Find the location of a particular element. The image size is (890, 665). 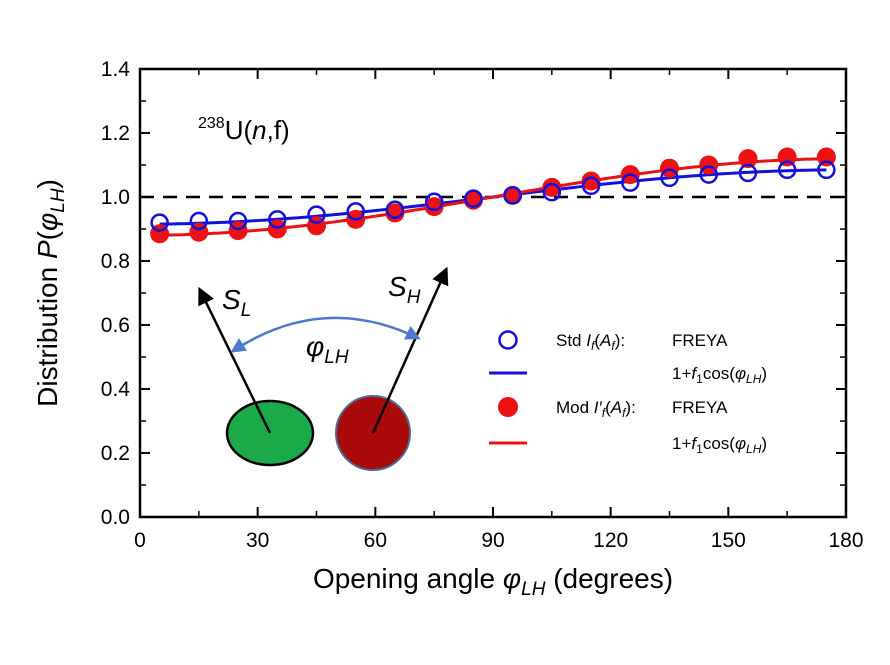

fragment-diagram: SL SH φLH is located at coordinates (323, 368).